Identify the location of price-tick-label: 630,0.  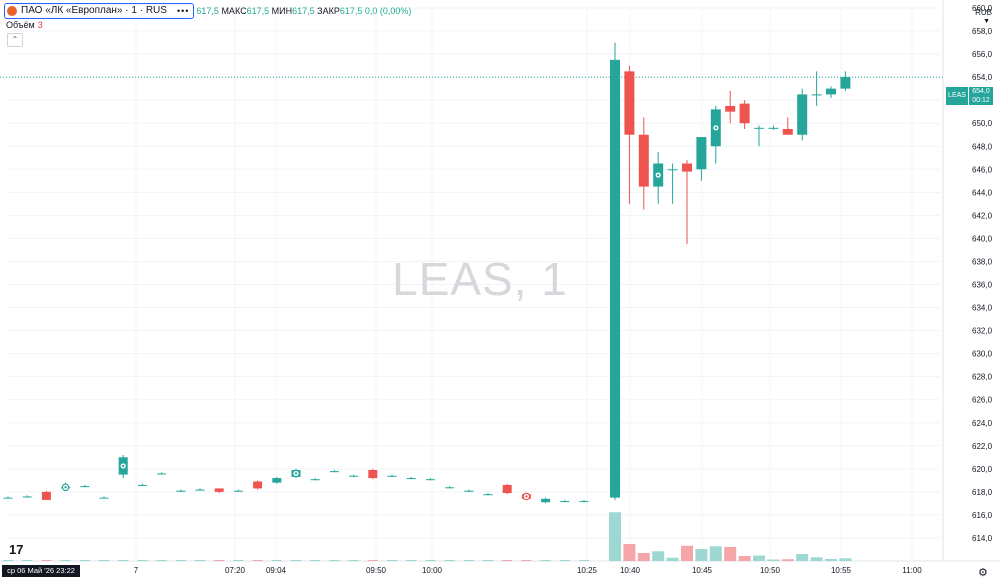
(982, 354).